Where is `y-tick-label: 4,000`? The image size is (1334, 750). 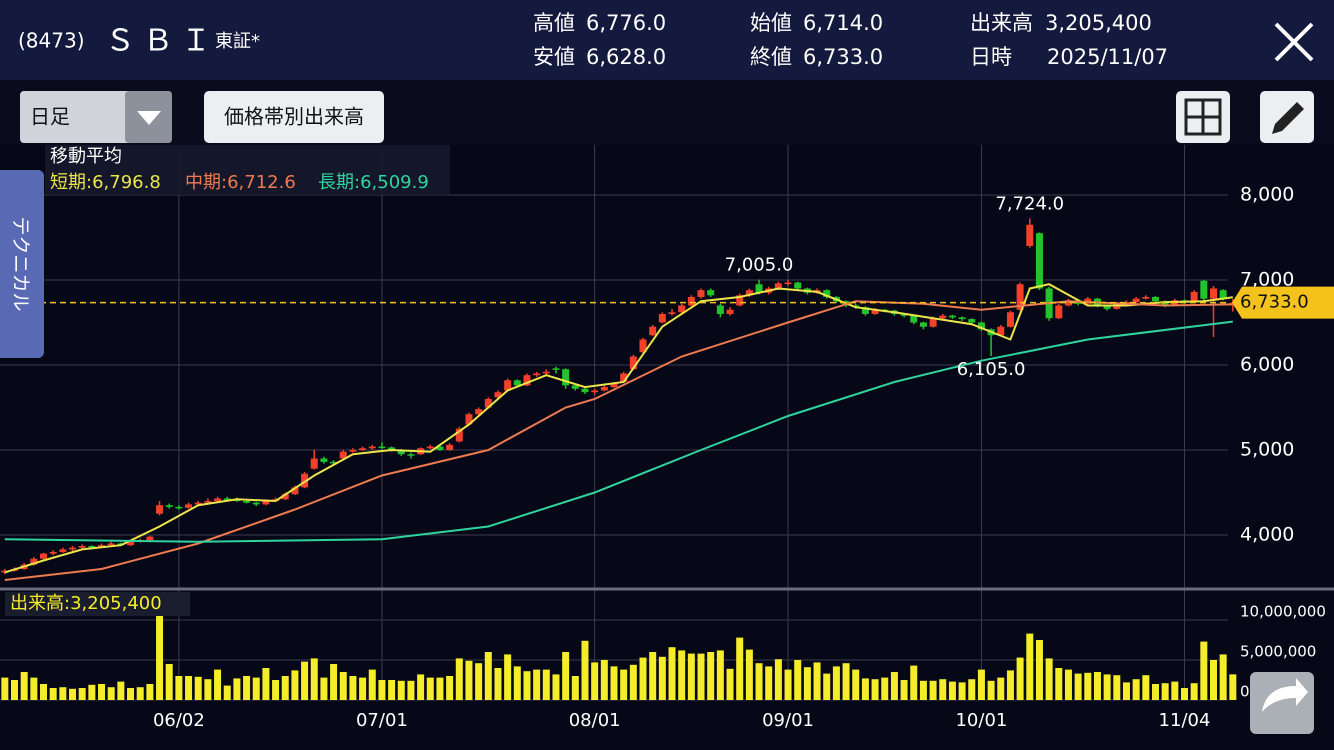 y-tick-label: 4,000 is located at coordinates (1267, 534).